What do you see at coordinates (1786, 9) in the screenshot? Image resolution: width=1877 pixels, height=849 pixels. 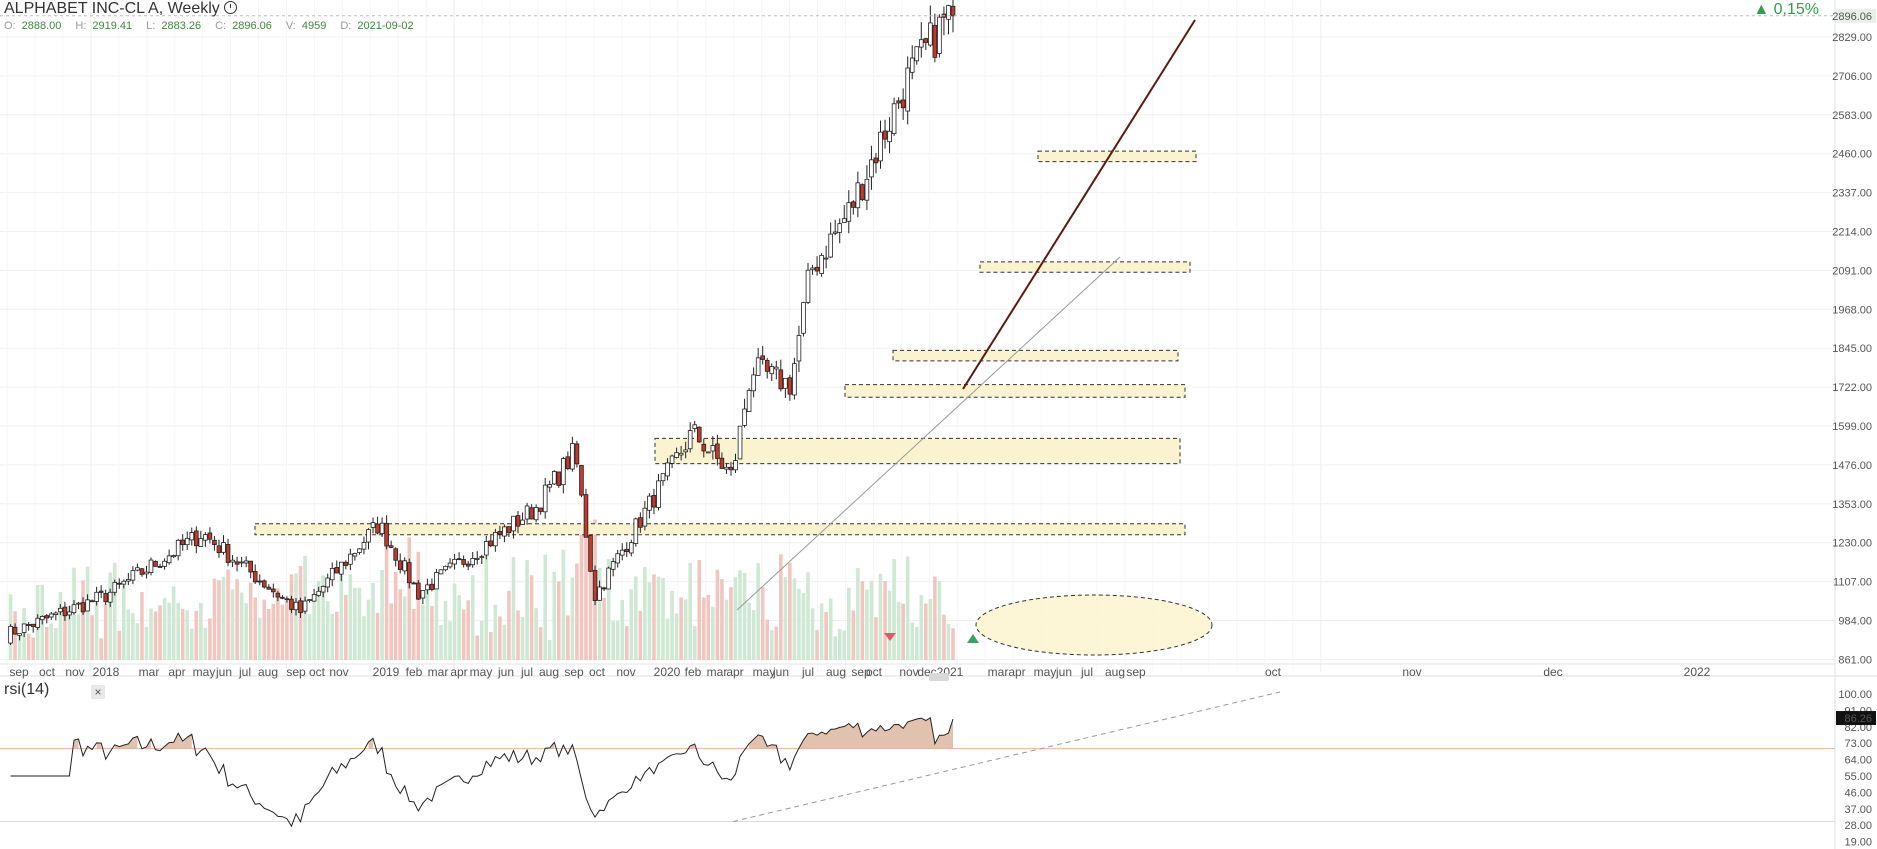 I see `price-change: ▲ 0,15%` at bounding box center [1786, 9].